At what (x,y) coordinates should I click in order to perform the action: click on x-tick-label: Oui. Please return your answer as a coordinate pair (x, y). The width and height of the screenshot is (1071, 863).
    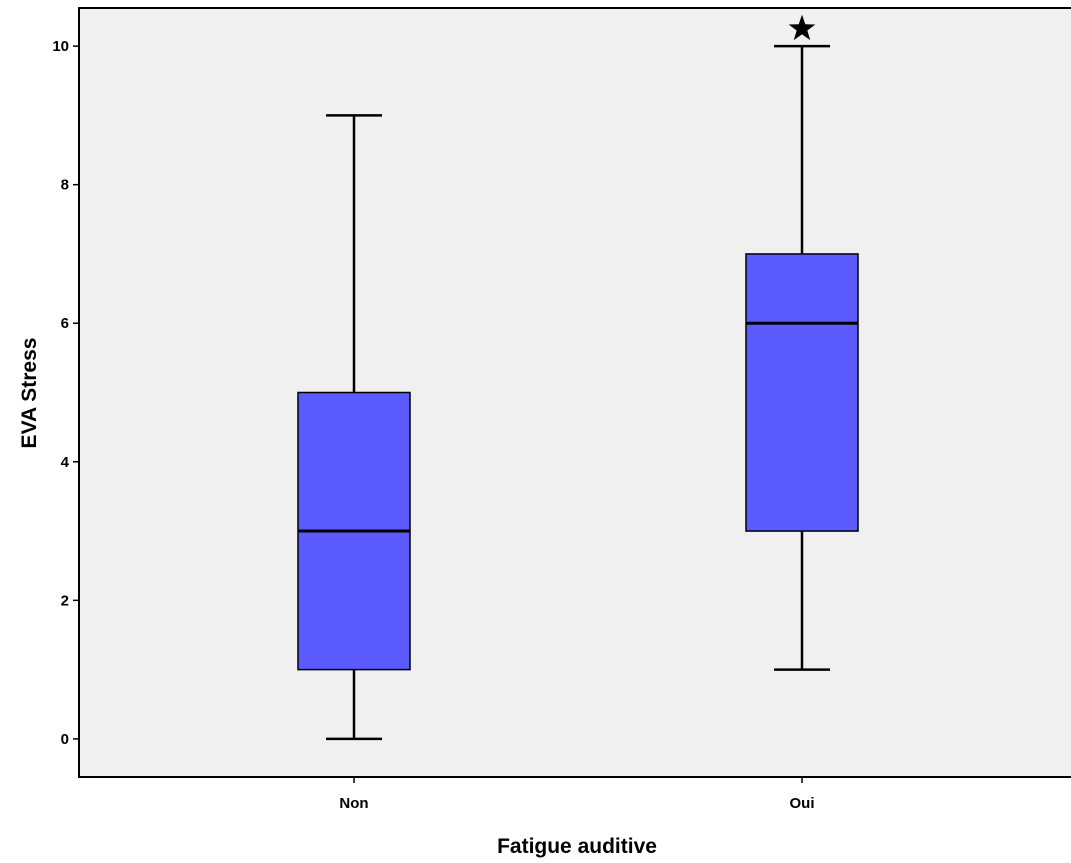
    Looking at the image, I should click on (802, 803).